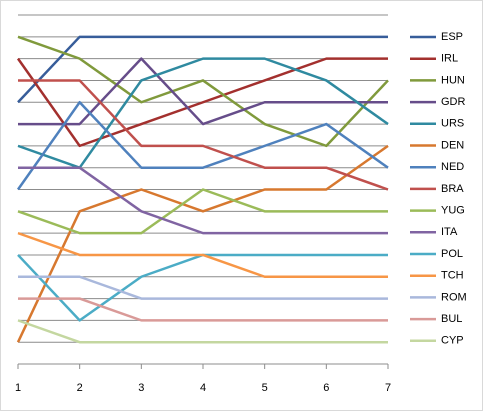  What do you see at coordinates (388, 388) in the screenshot?
I see `x-tick-label: 7` at bounding box center [388, 388].